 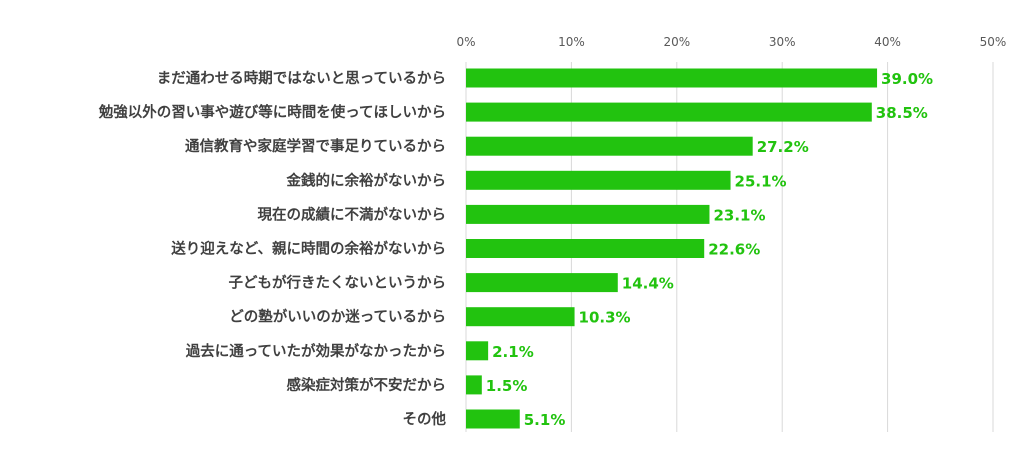 I want to click on data-label: 2.1%, so click(x=513, y=352).